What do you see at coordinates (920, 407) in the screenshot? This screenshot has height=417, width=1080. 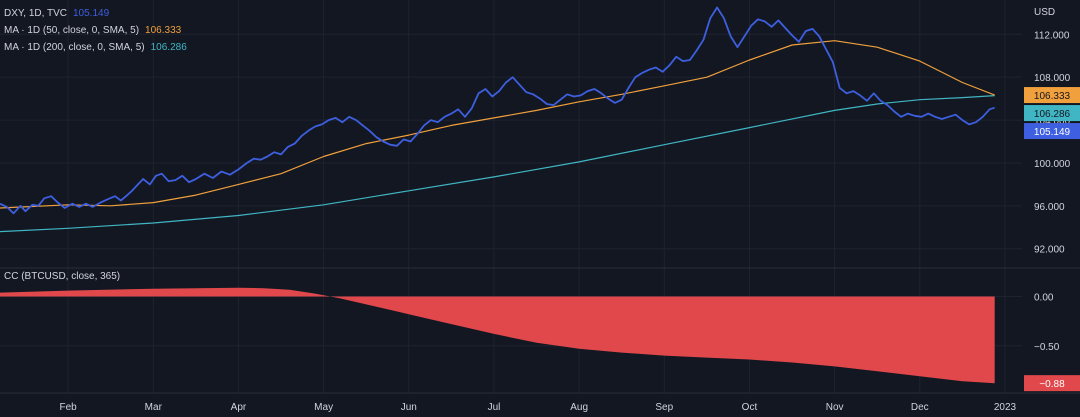 I see `x-tick-label: Dec` at bounding box center [920, 407].